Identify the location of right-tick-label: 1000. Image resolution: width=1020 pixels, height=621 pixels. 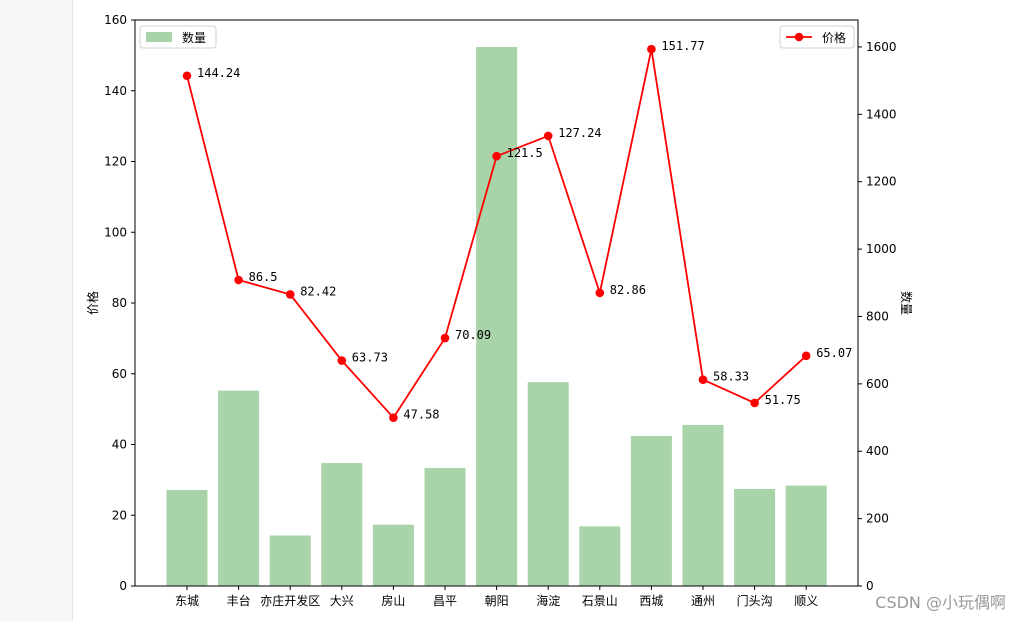
(881, 249).